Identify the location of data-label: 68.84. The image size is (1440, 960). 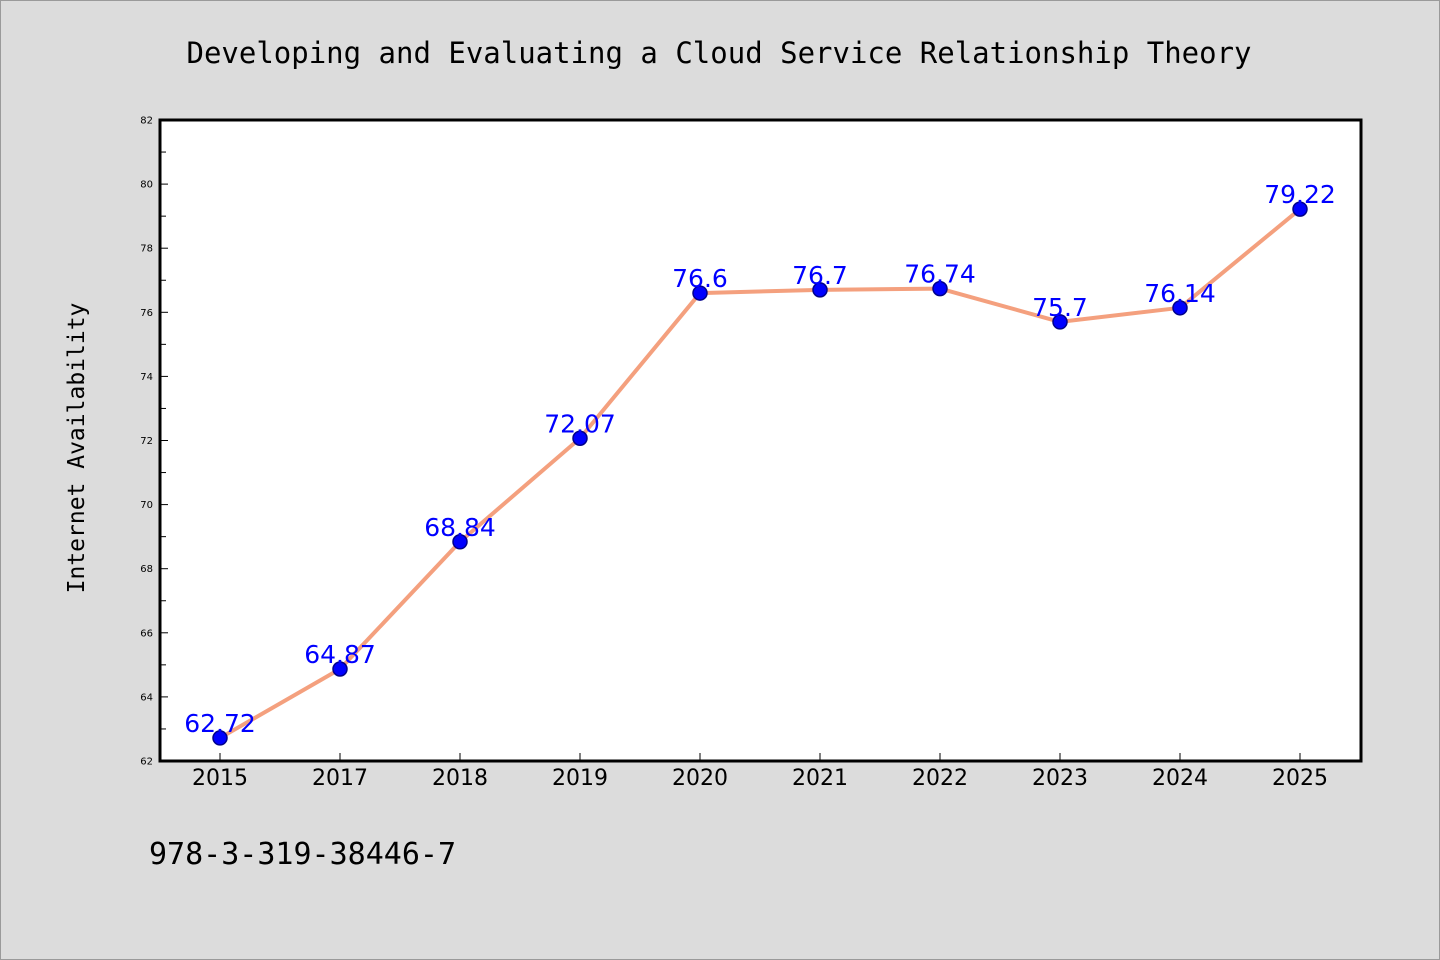
(460, 527).